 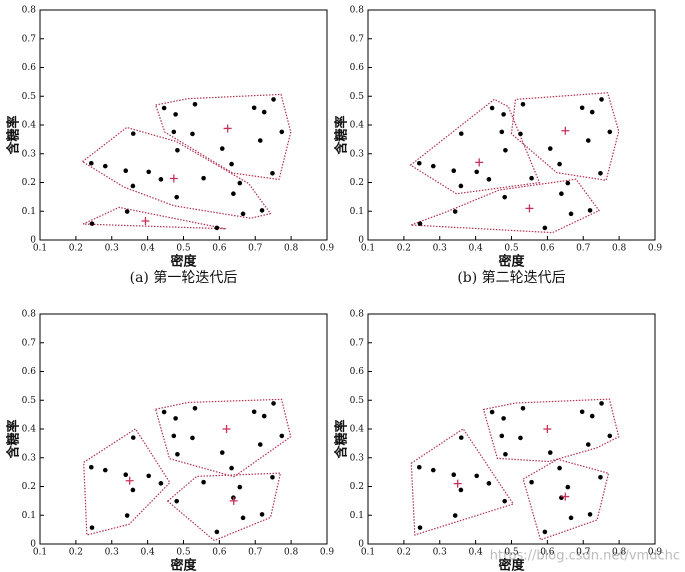 I want to click on y-tick-label: 0.4, so click(x=357, y=430).